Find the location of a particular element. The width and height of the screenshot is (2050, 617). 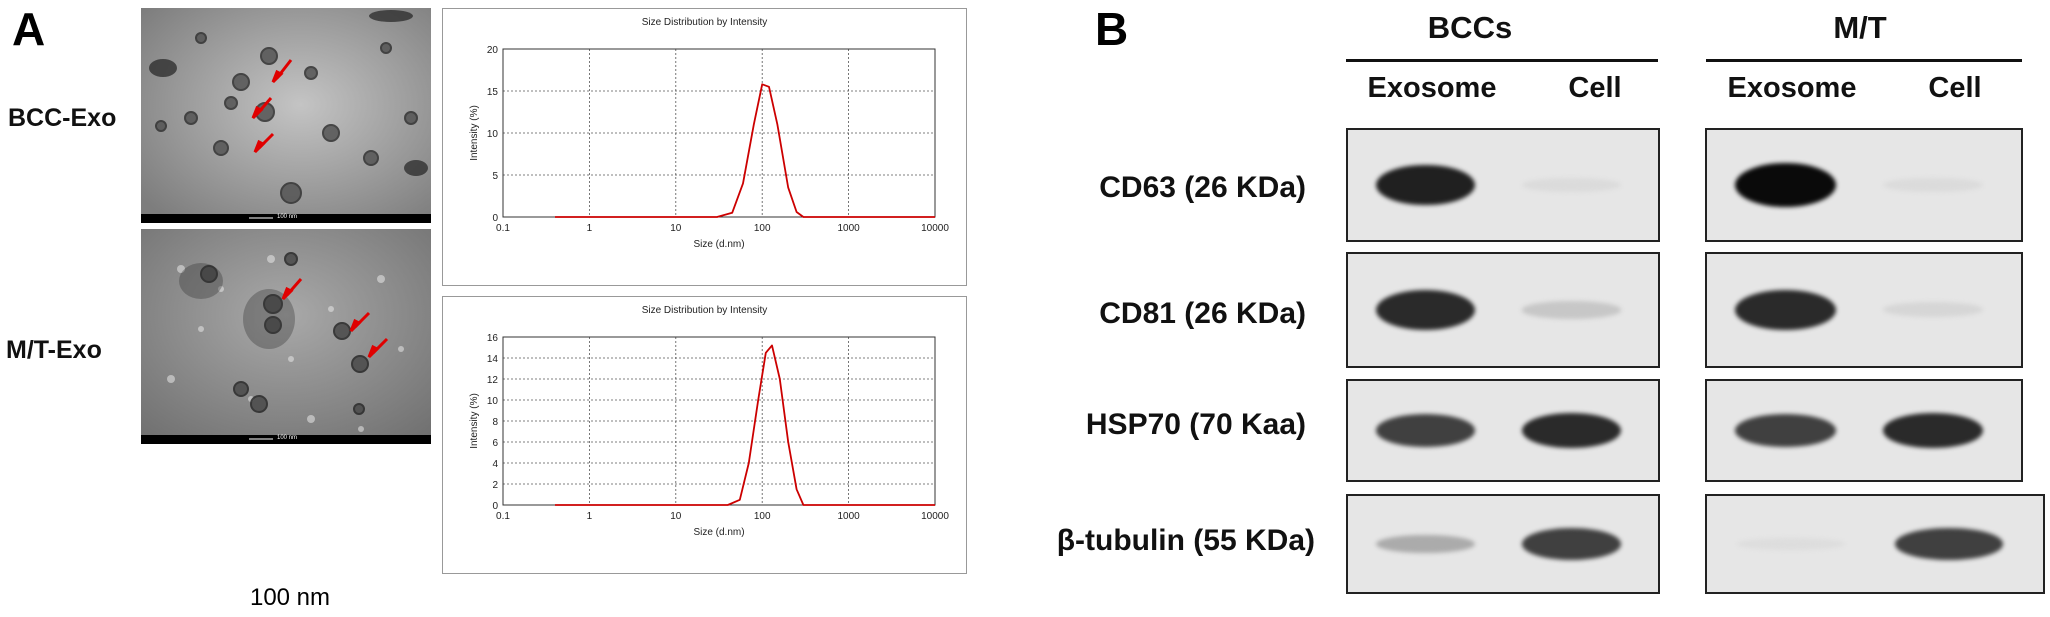

blot-mt-cd81 is located at coordinates (1864, 310).